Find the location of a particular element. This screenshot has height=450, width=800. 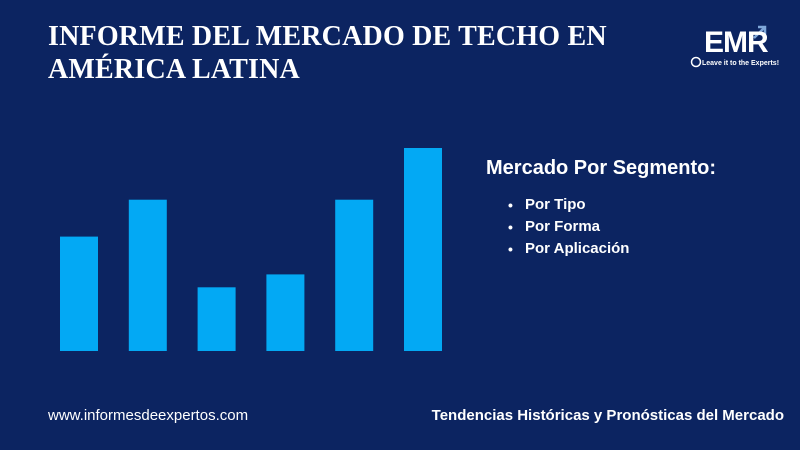

website-link: www.informesdeexpertos.com is located at coordinates (148, 415).